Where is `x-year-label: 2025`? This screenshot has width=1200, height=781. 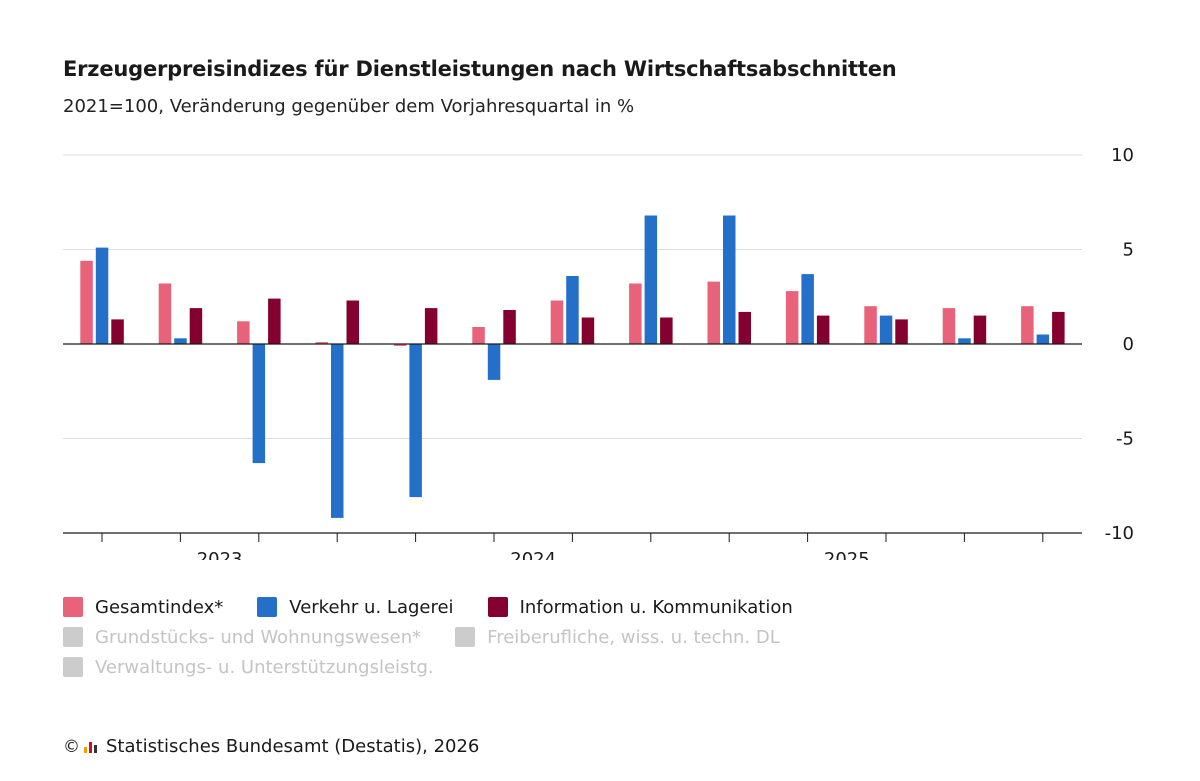
x-year-label: 2025 is located at coordinates (847, 554).